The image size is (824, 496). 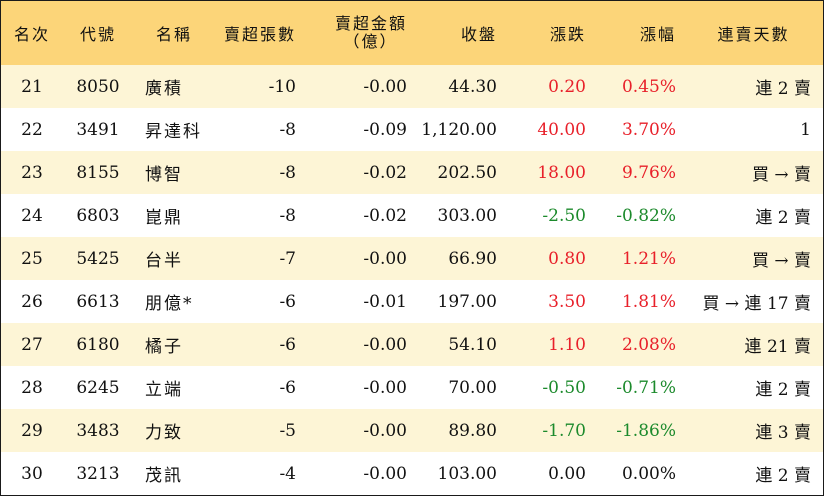 I want to click on stock-name-cell: 崑鼎, so click(x=164, y=218).